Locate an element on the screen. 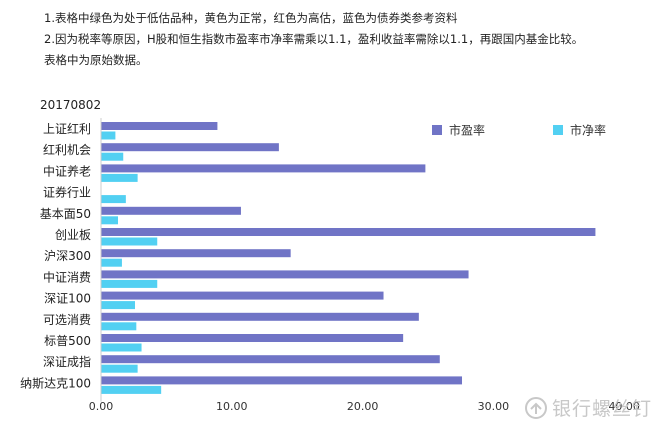 The image size is (660, 425). category-label: 上证红利 is located at coordinates (67, 128).